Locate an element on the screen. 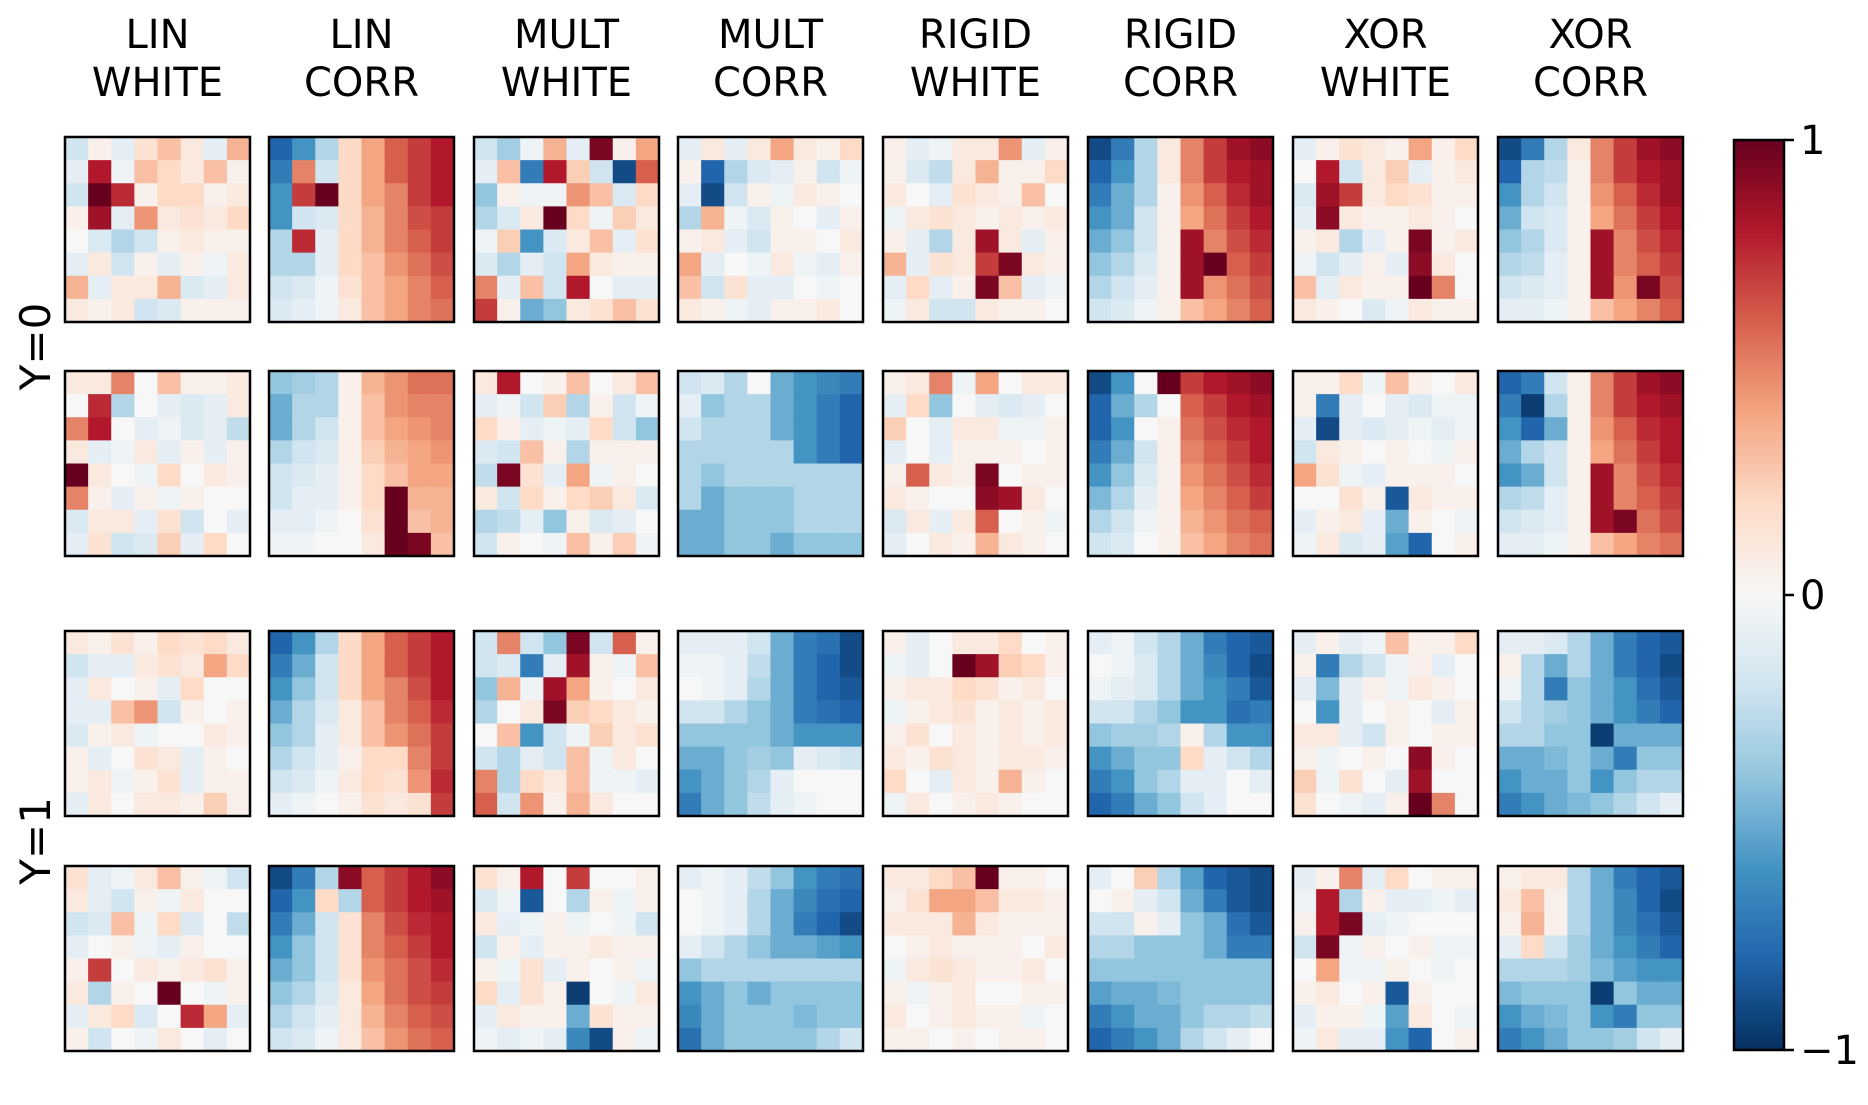 Image resolution: width=1868 pixels, height=1105 pixels. heatmap-panel-col8-row2 is located at coordinates (1590, 463).